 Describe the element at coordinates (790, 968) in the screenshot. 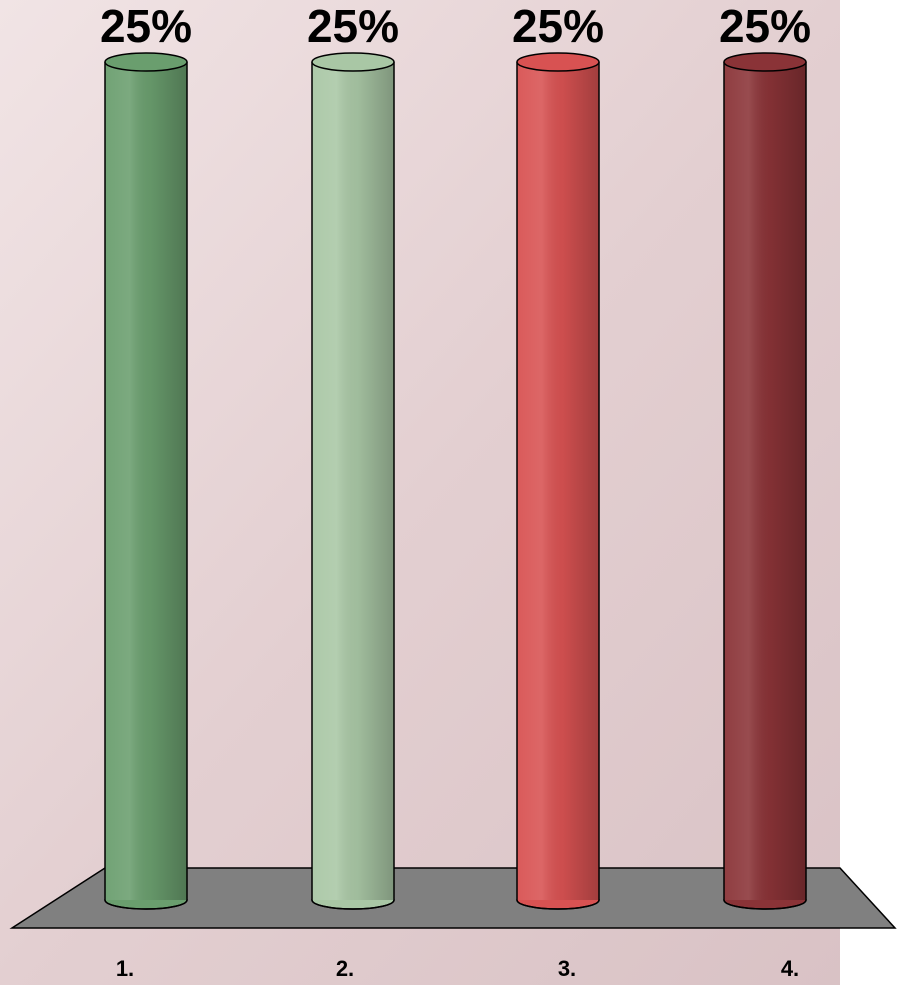

I see `x-tick-label: 4.` at that location.